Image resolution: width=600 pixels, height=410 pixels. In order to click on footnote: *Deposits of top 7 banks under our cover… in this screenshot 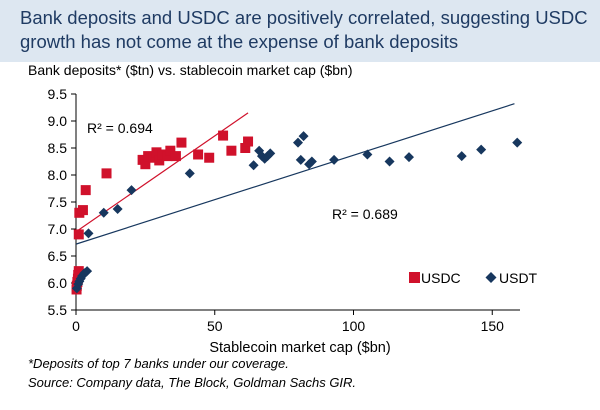, I will do `click(158, 363)`.